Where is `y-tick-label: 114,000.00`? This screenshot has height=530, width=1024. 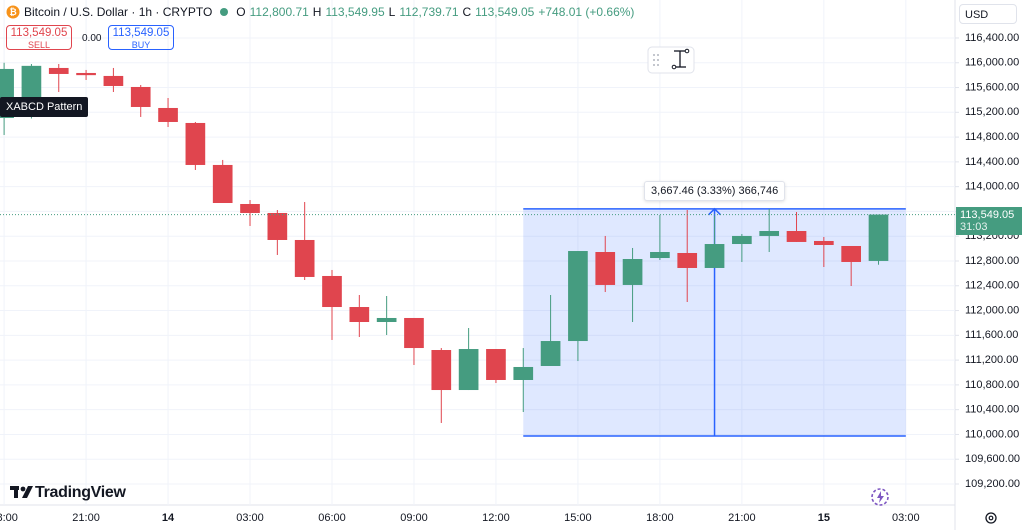
y-tick-label: 114,000.00 is located at coordinates (992, 187).